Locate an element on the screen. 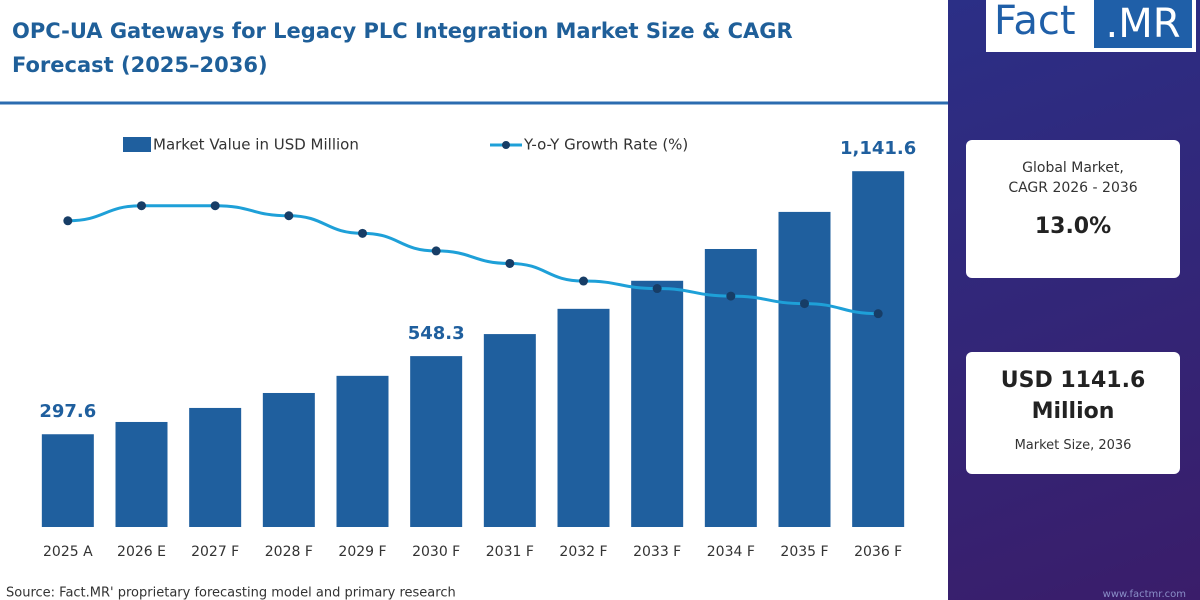 The height and width of the screenshot is (600, 1200). data-label: 1,141.6 is located at coordinates (878, 148).